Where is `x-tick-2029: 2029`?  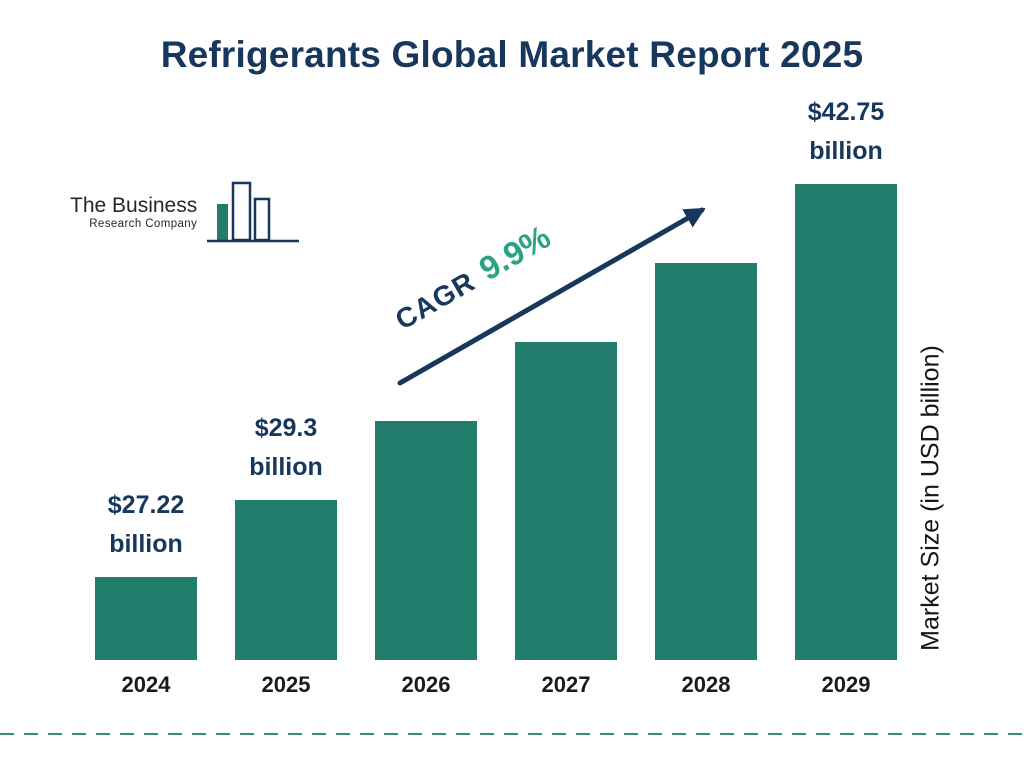
x-tick-2029: 2029 is located at coordinates (846, 684).